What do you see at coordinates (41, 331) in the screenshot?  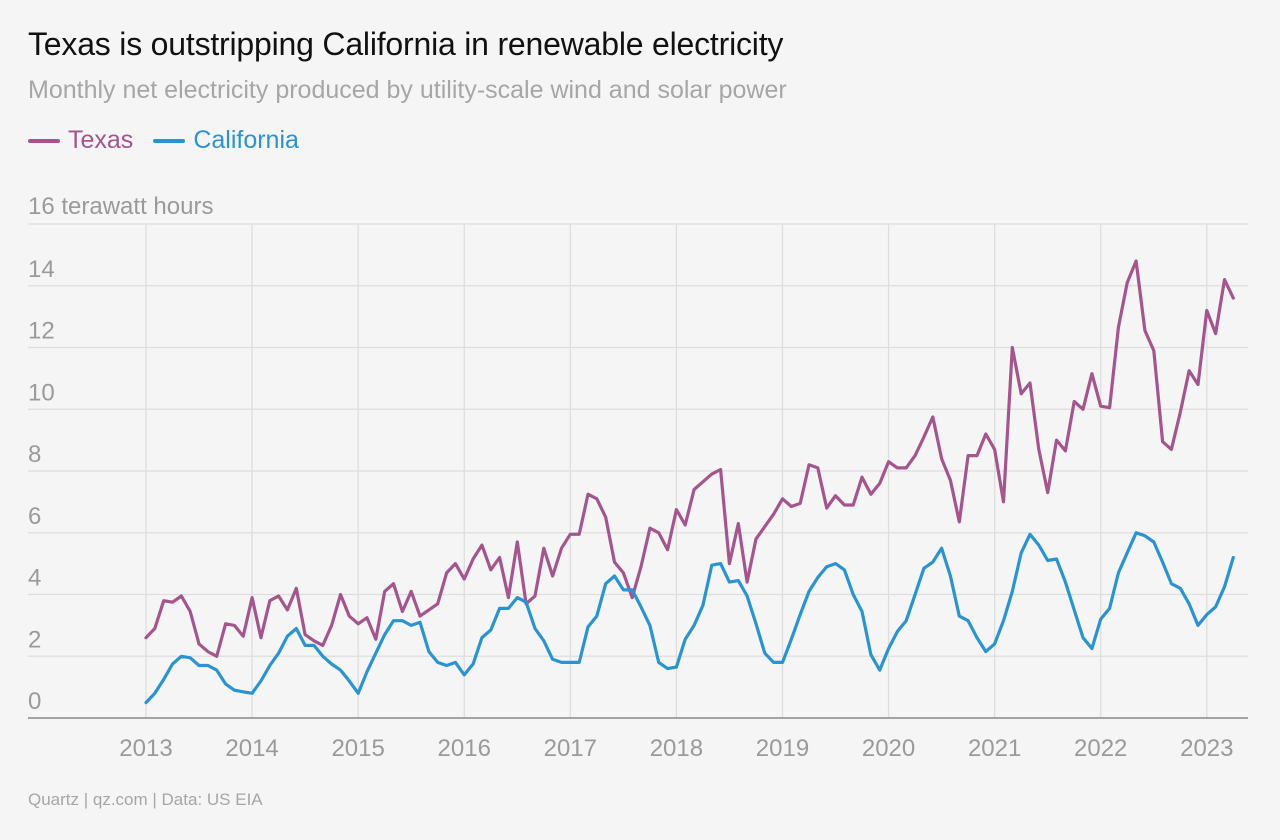 I see `y-tick-label: 12` at bounding box center [41, 331].